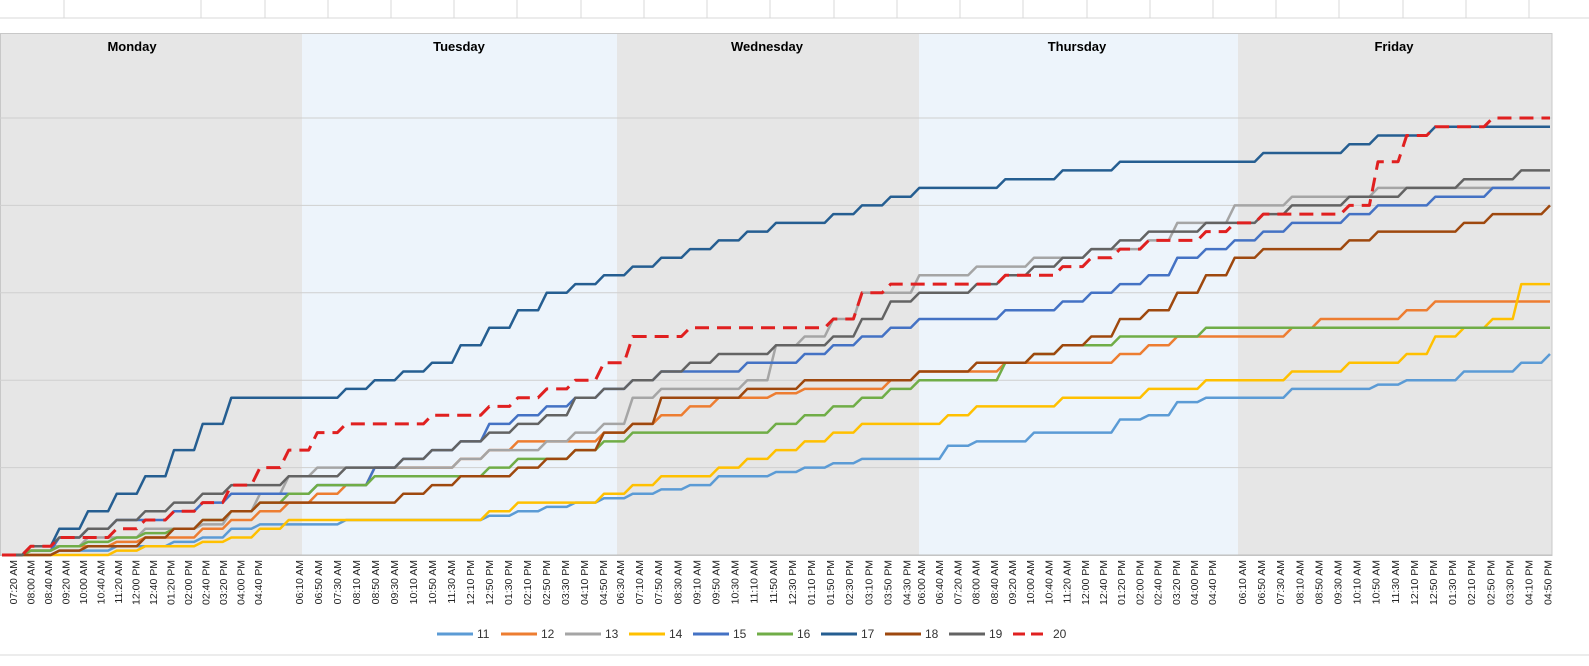 The width and height of the screenshot is (1589, 666). I want to click on legend-label: 14, so click(676, 634).